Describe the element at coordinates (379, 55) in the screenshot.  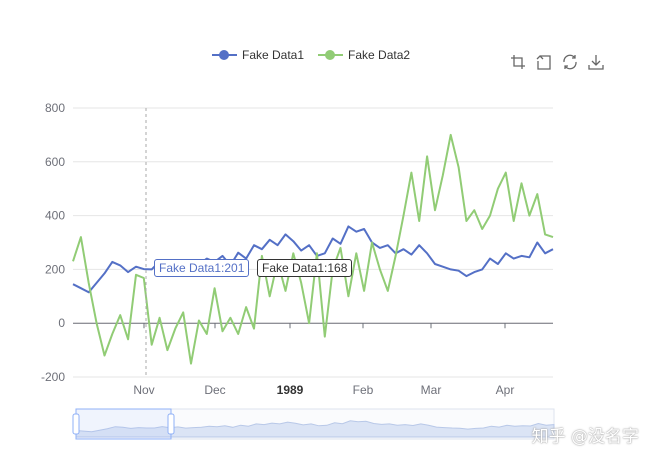
I see `legend-label-data2: Fake Data2` at that location.